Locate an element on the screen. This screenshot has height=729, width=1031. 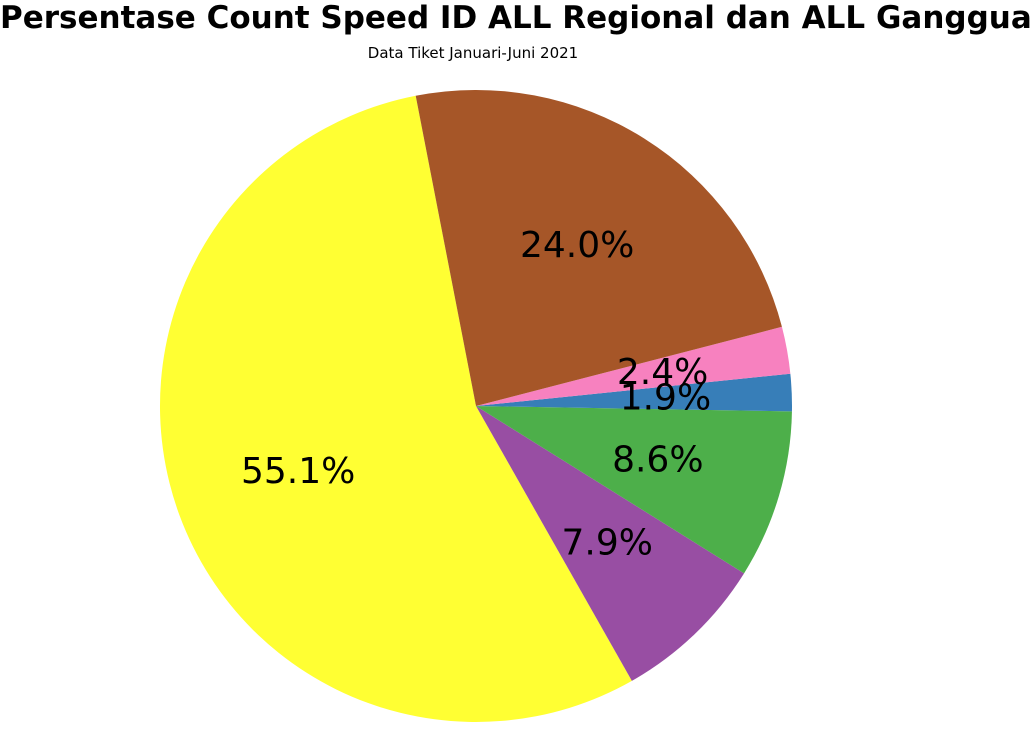
slice-label: 24.0% is located at coordinates (577, 245).